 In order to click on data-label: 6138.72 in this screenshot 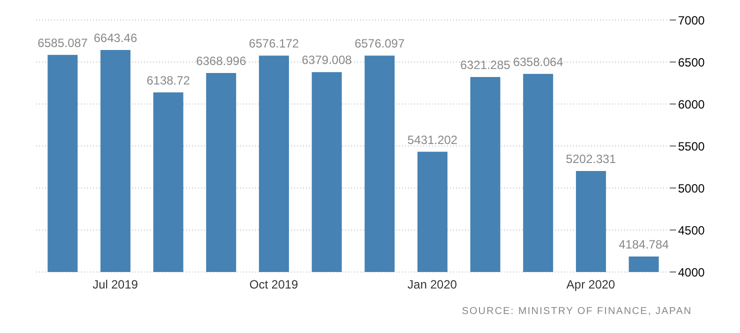, I will do `click(168, 80)`.